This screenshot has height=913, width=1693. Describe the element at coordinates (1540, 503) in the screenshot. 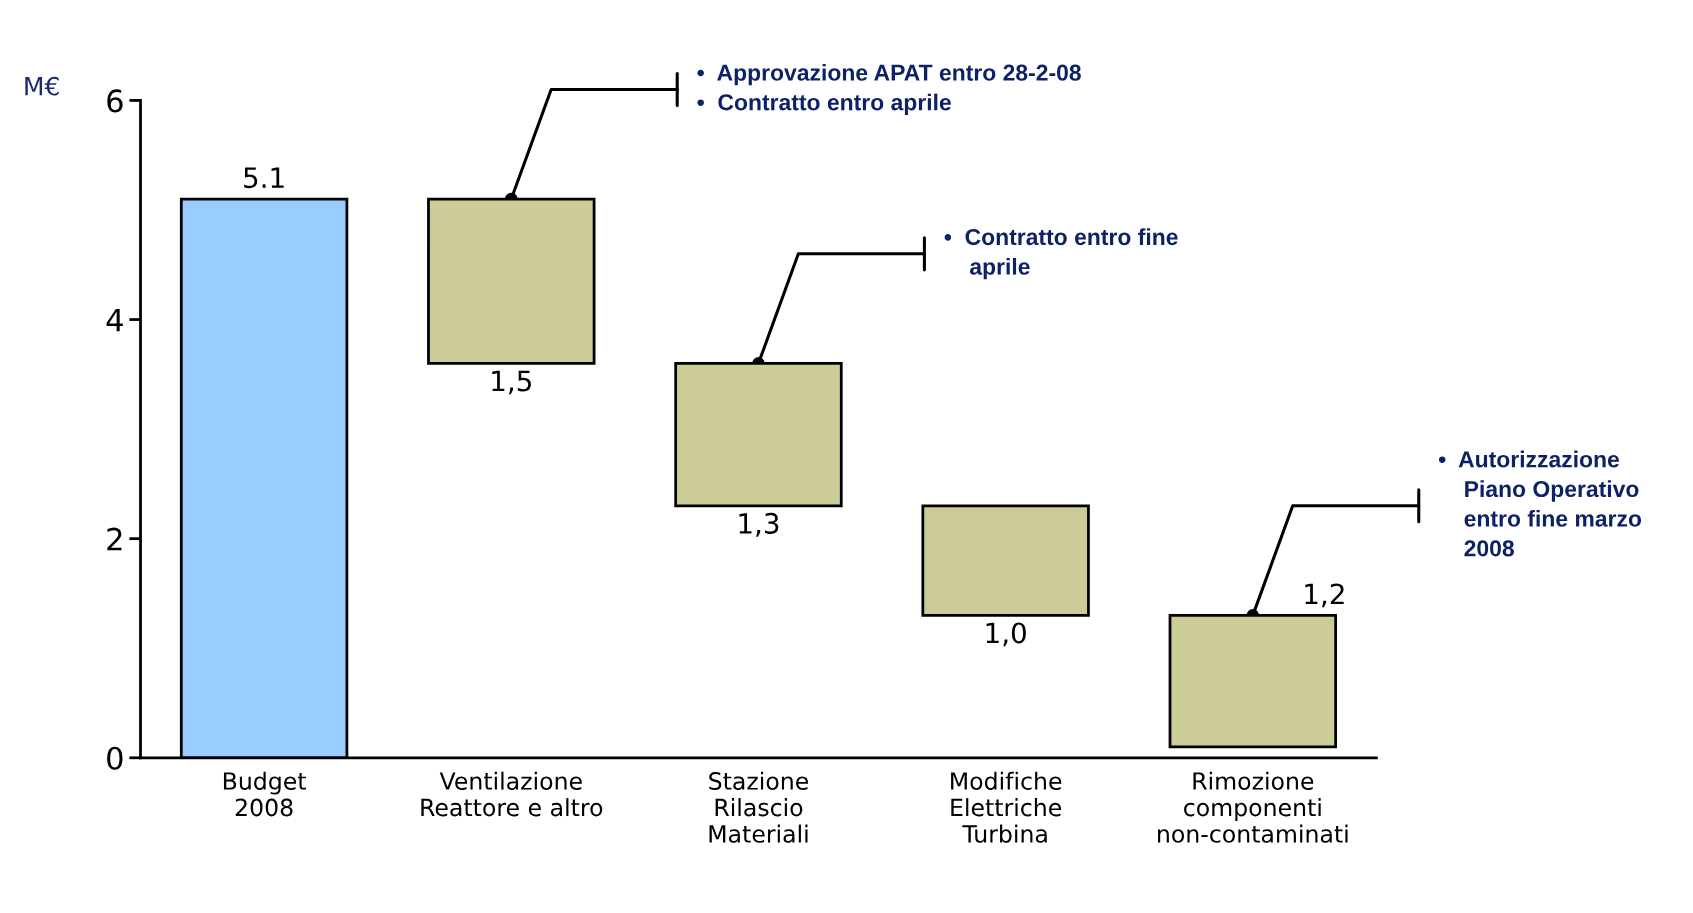

I see `annotation: • Autorizzazione Piano Operativo entro fine marzo 2008` at that location.